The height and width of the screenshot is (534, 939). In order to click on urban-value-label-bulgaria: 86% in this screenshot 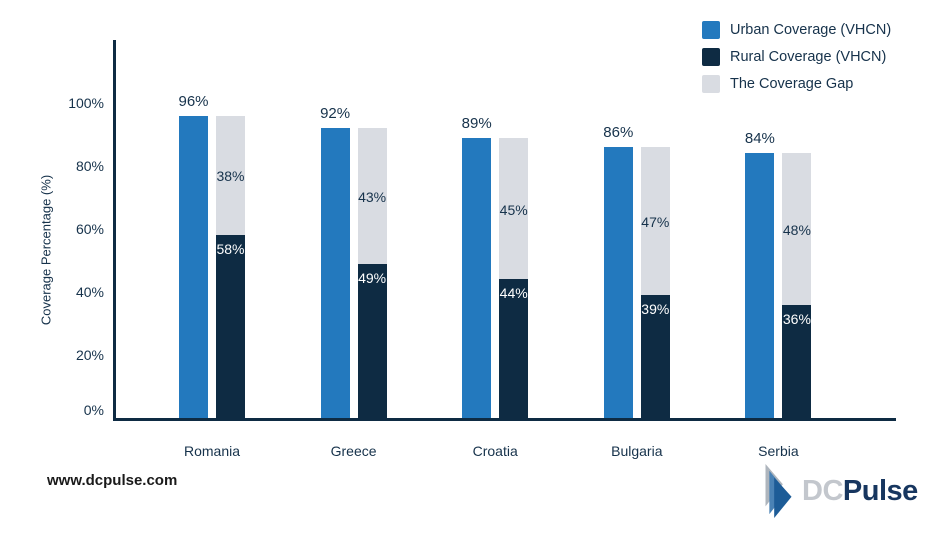, I will do `click(618, 133)`.